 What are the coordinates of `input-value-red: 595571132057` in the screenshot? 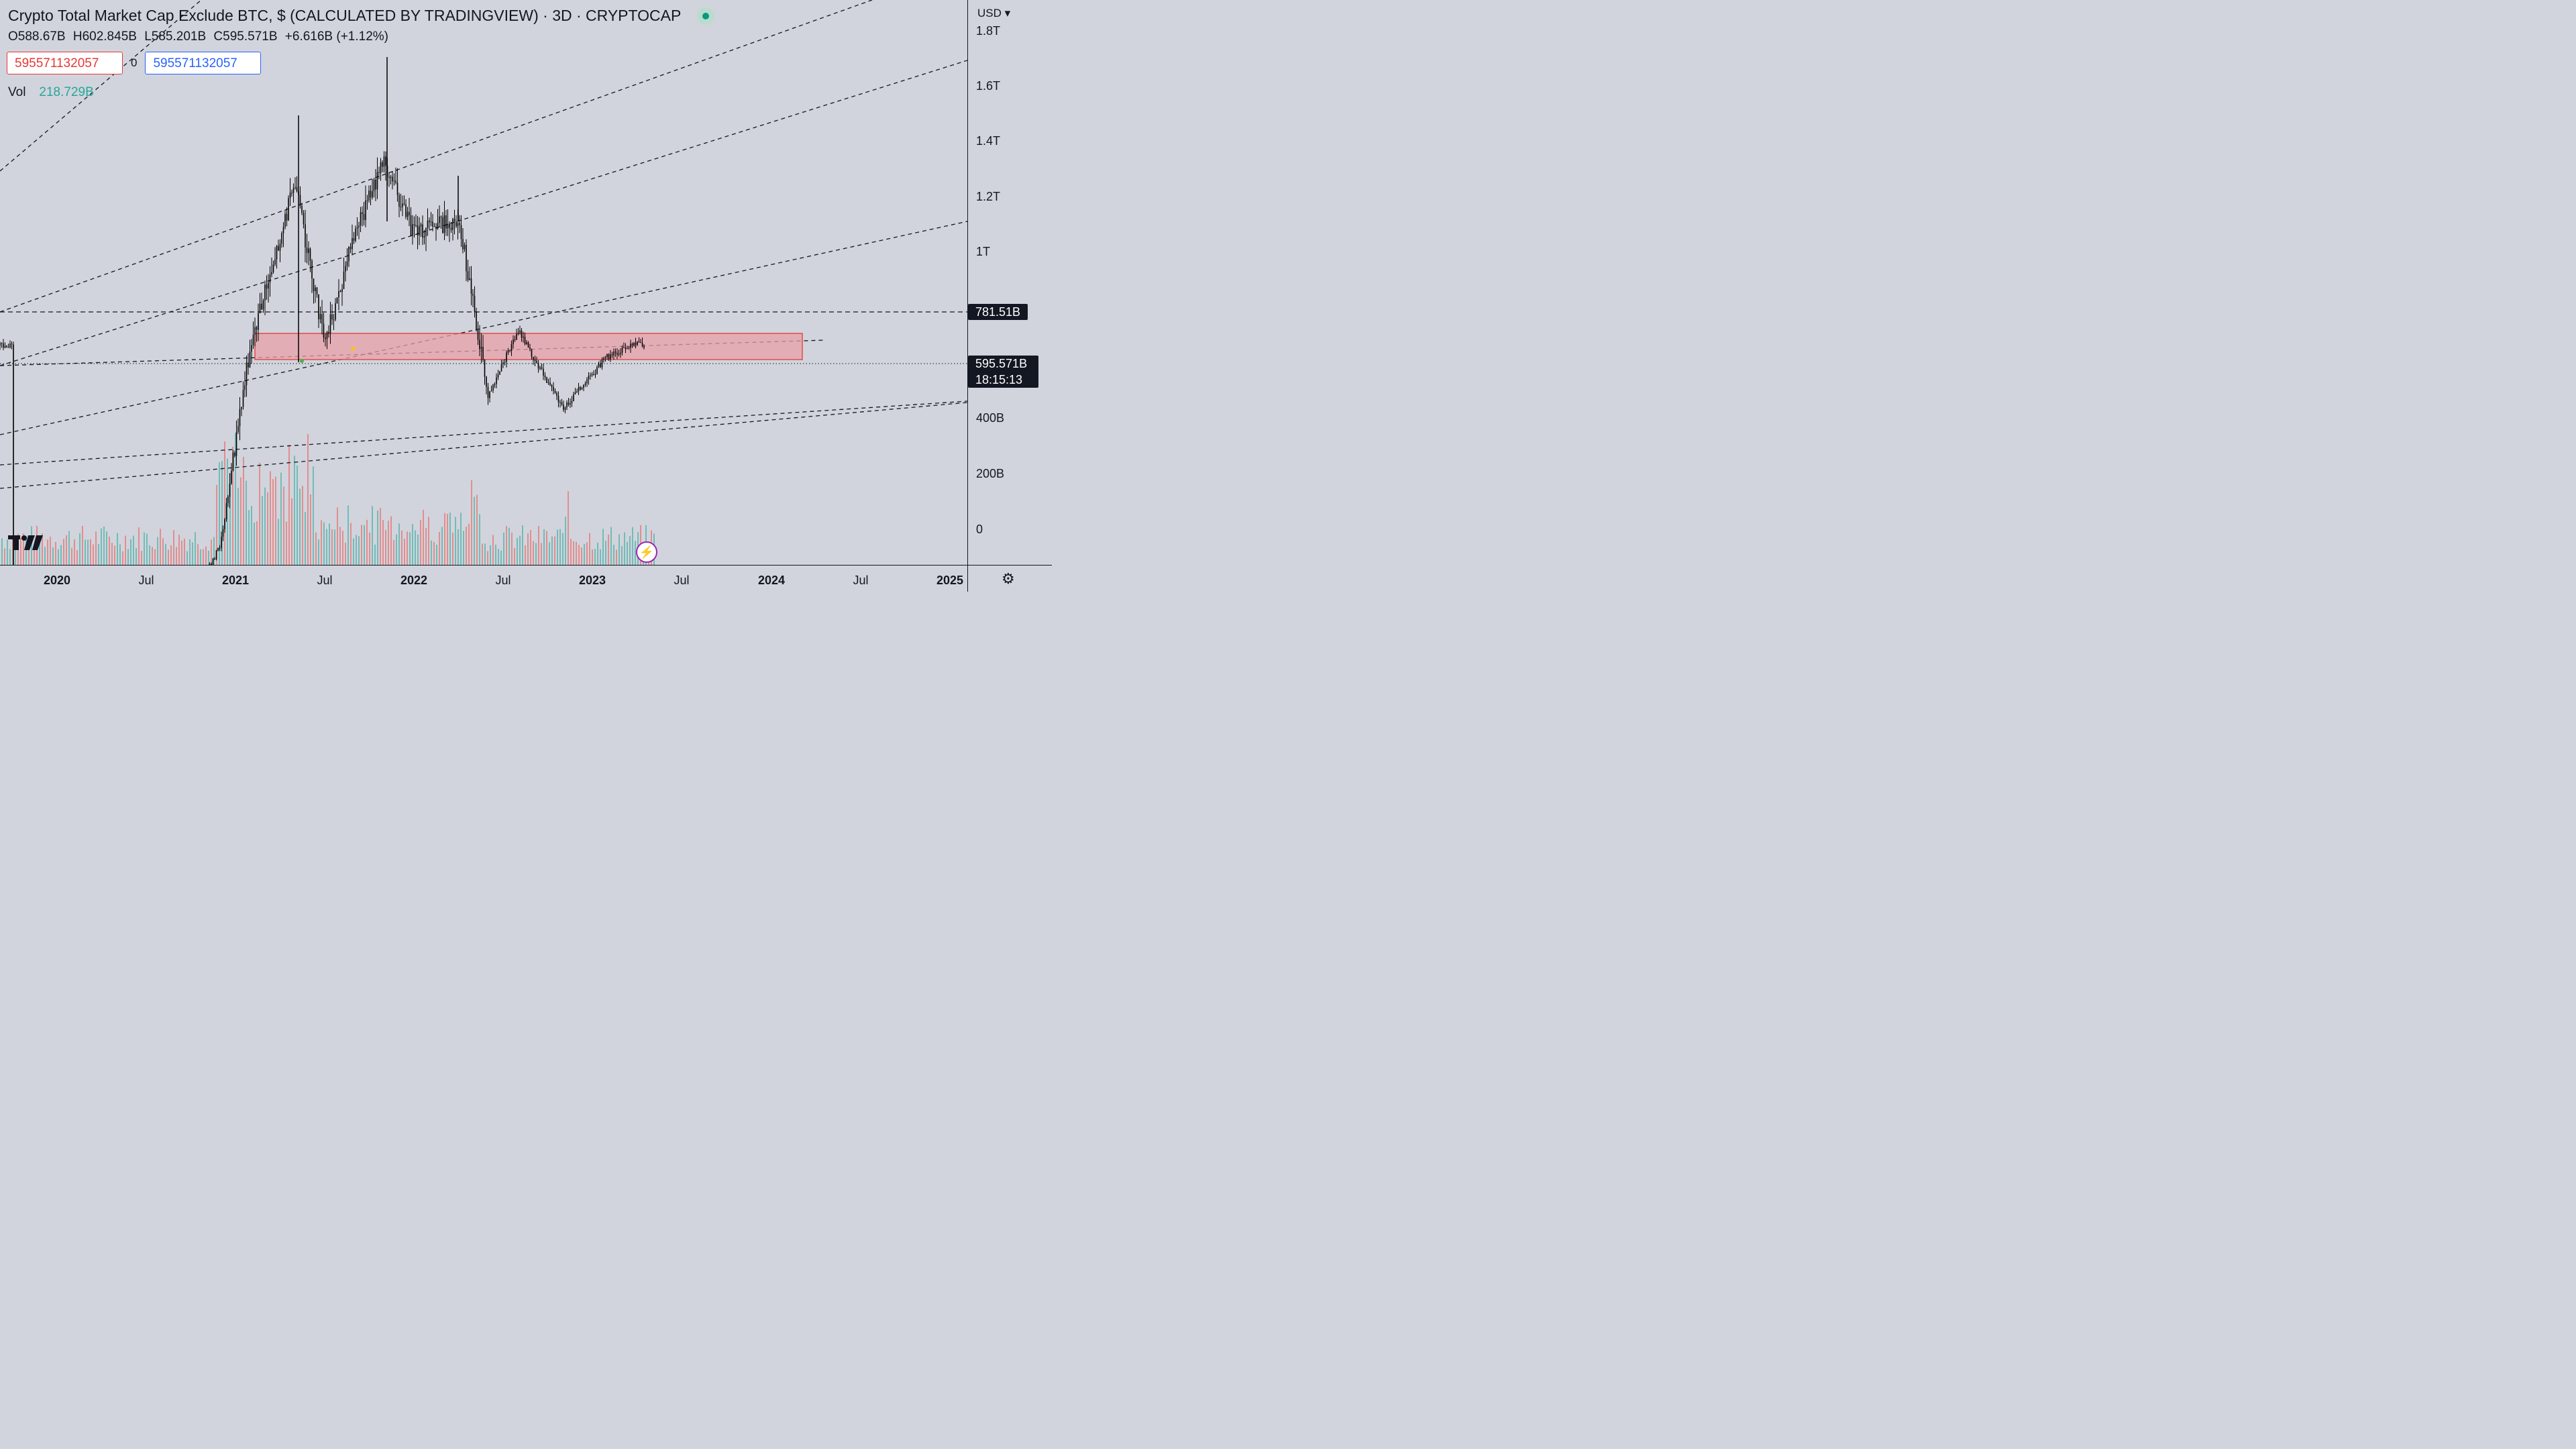 It's located at (65, 63).